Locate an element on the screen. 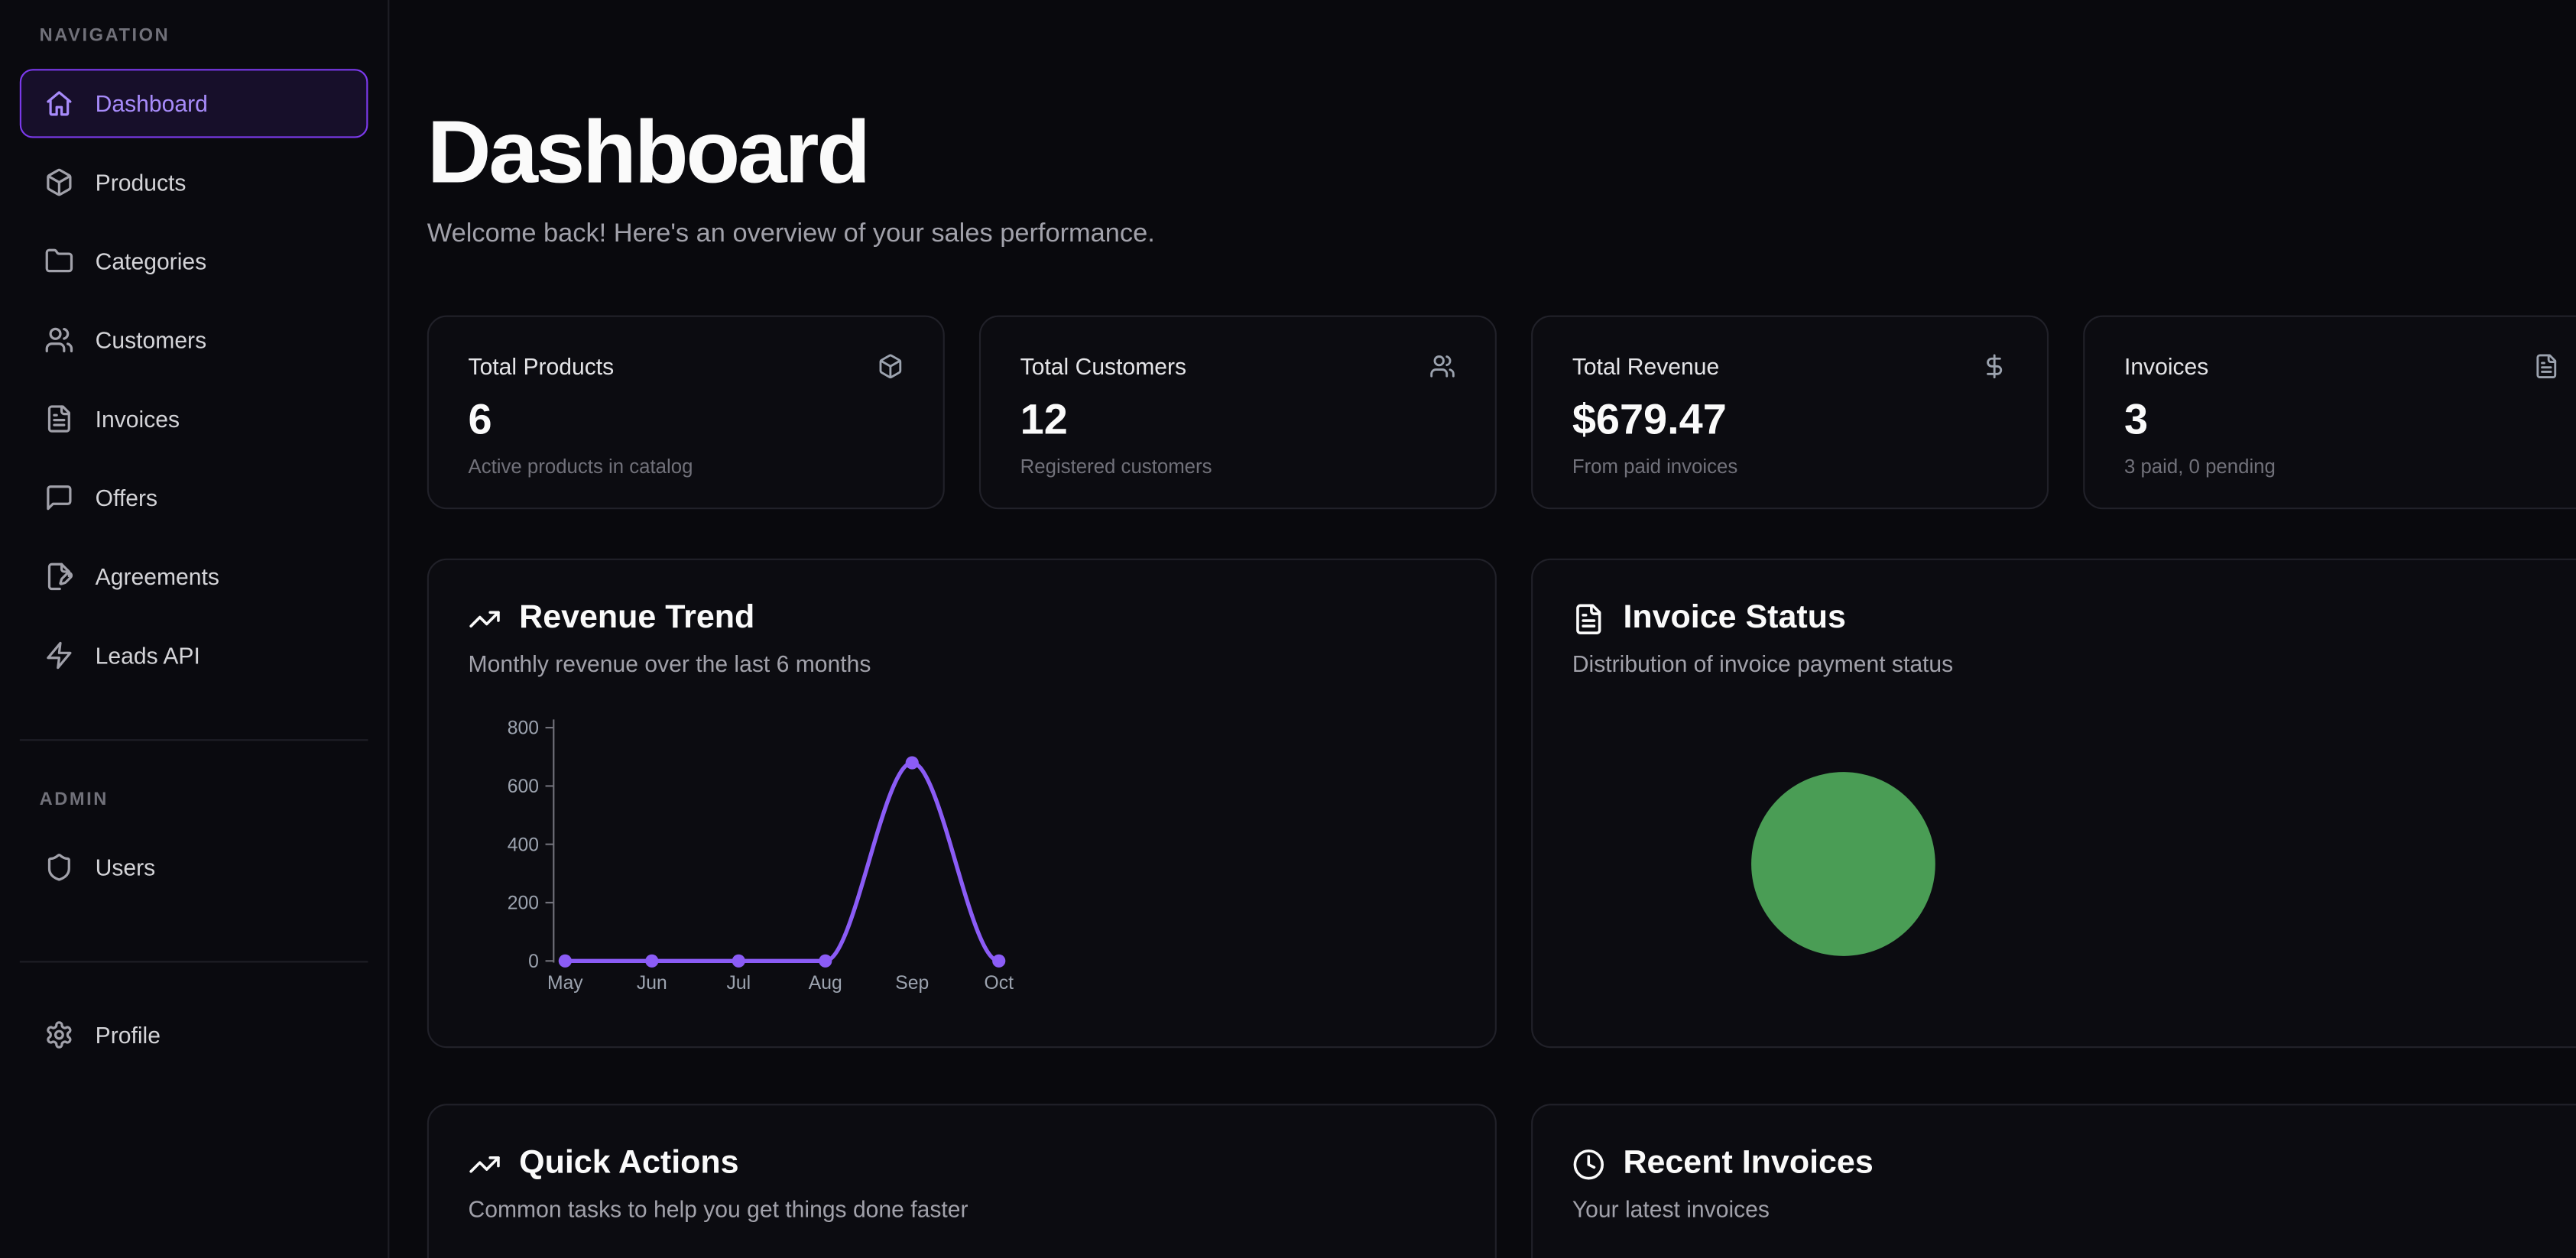  sidebar-admin-nav: Users is located at coordinates (194, 867).